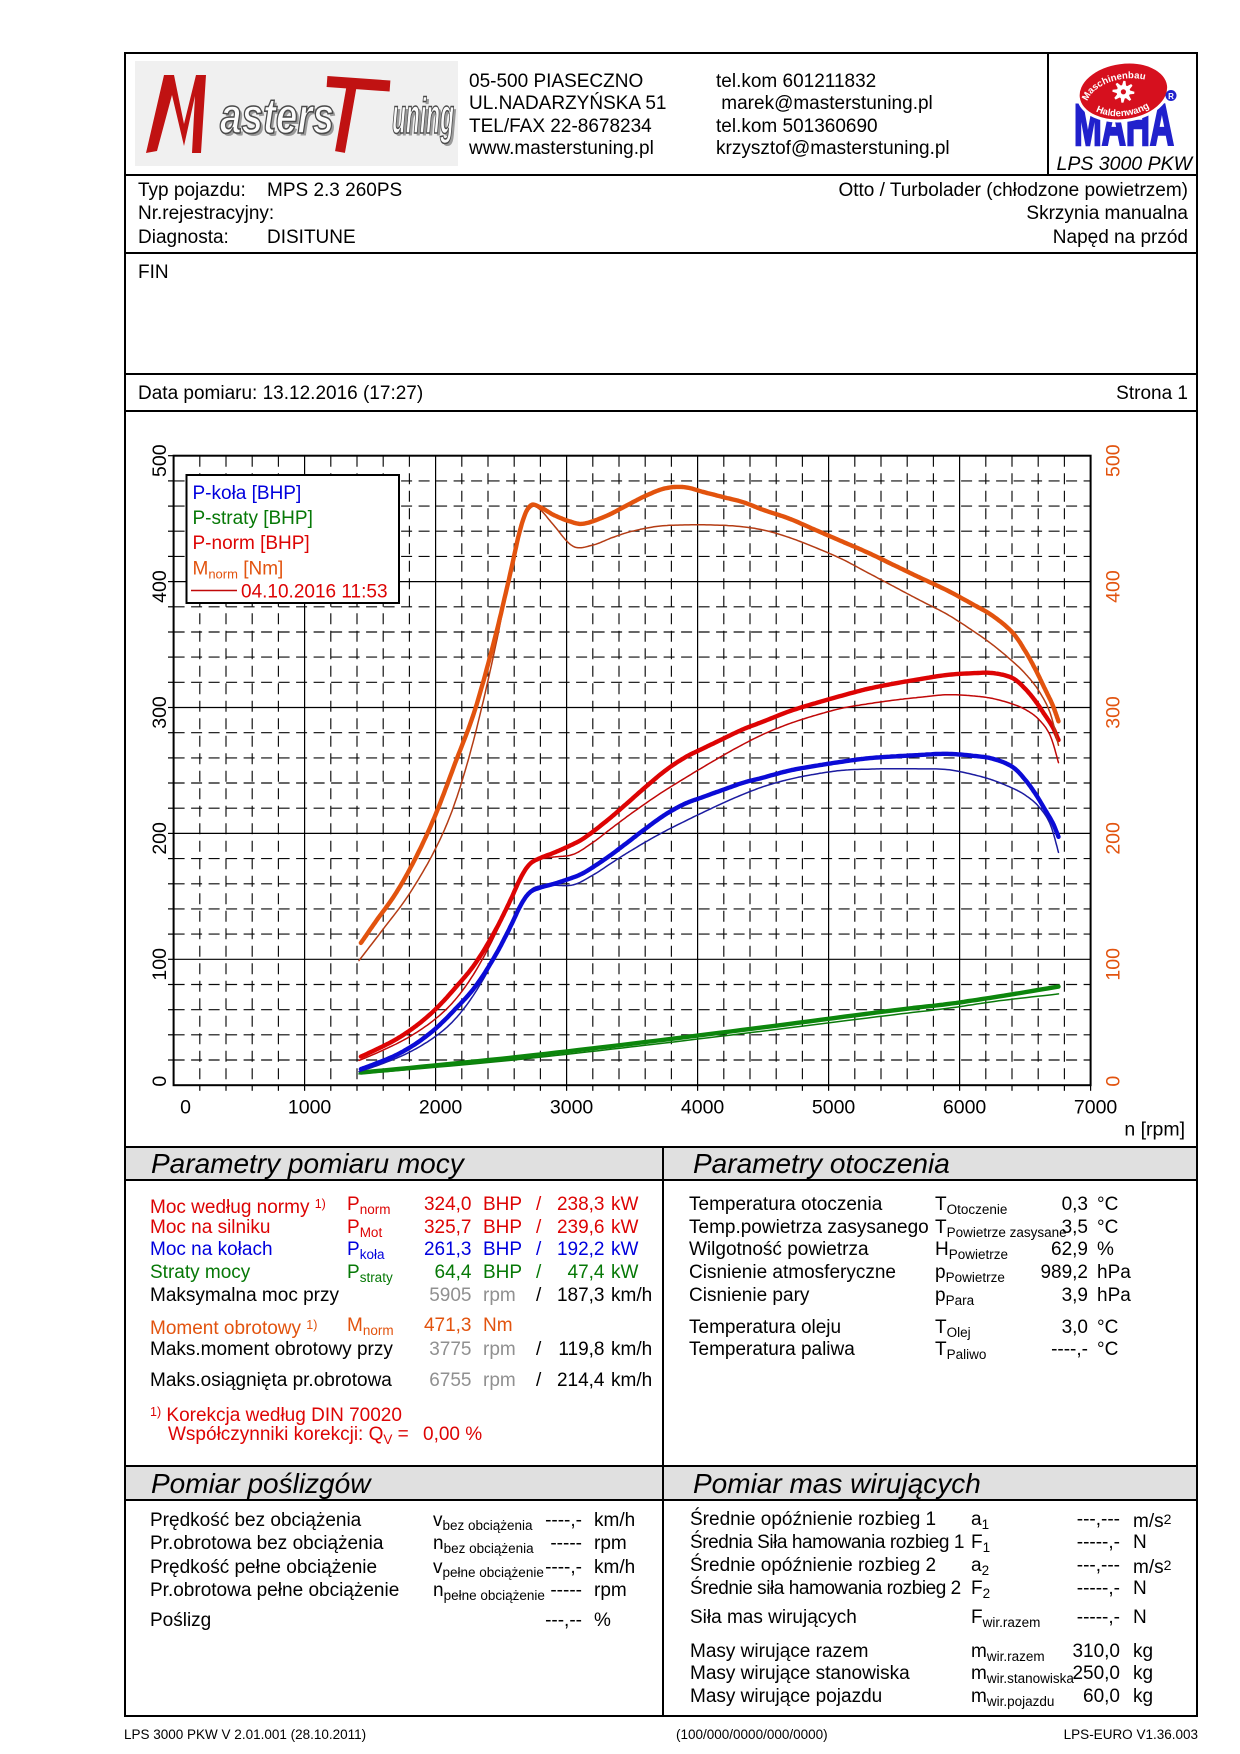 This screenshot has width=1240, height=1754. Describe the element at coordinates (247, 493) in the screenshot. I see `svg-text: P-koła [BHP]` at that location.